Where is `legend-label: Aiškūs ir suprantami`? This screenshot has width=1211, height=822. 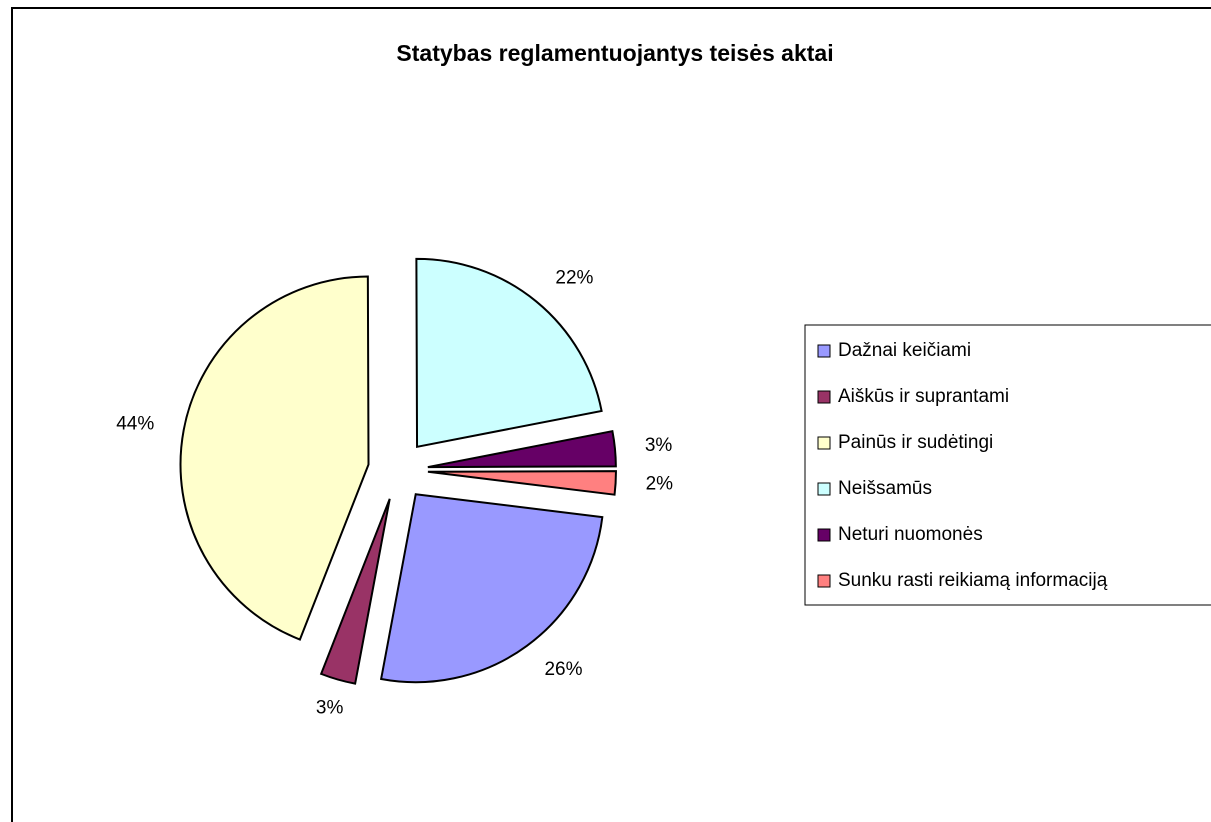 legend-label: Aiškūs ir suprantami is located at coordinates (923, 396).